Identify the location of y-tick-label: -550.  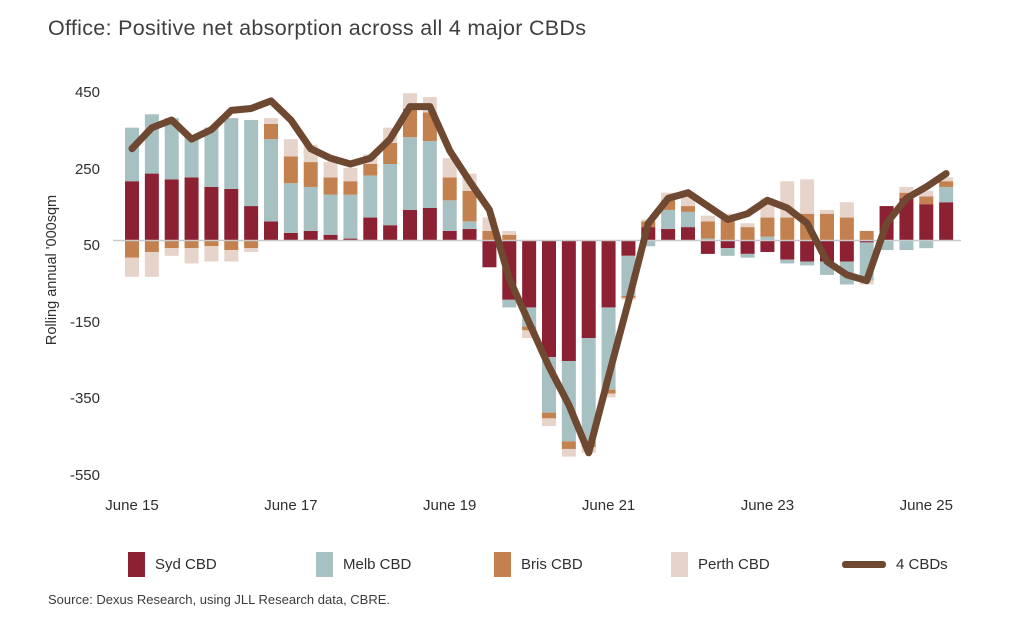
(84, 475).